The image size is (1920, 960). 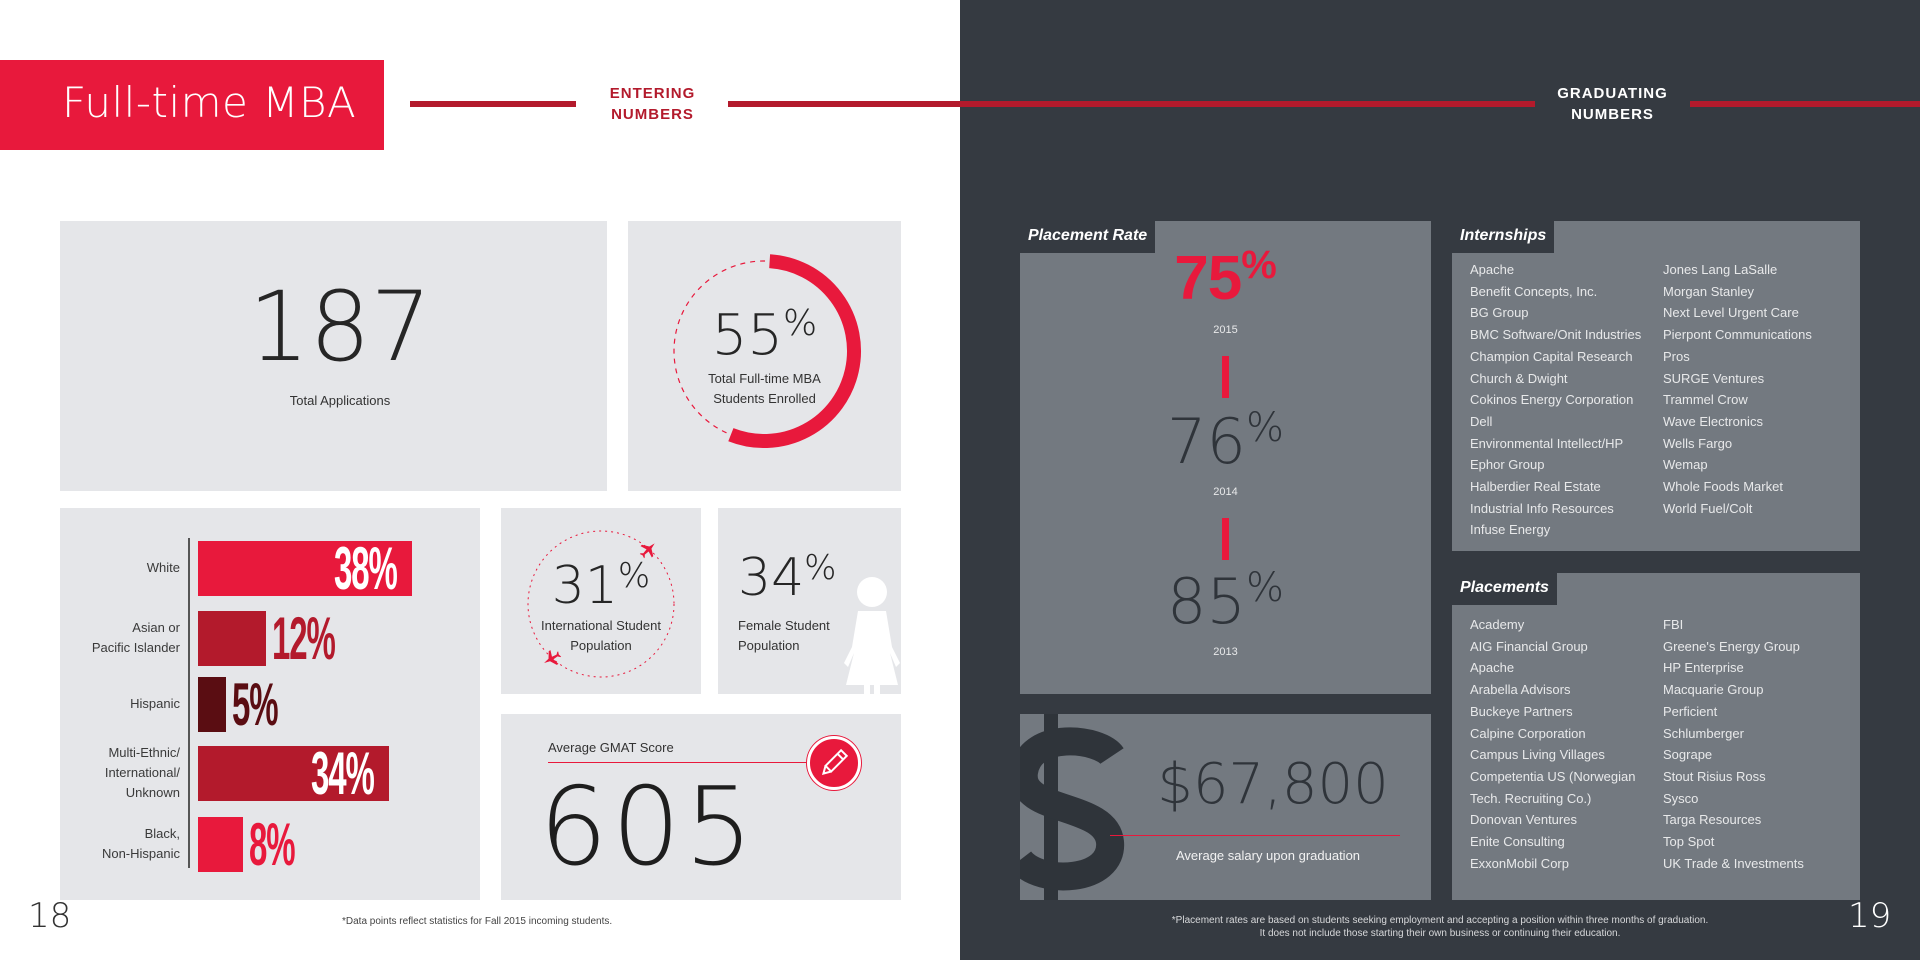 What do you see at coordinates (1537, 755) in the screenshot?
I see `list-item: Campus Living Villages` at bounding box center [1537, 755].